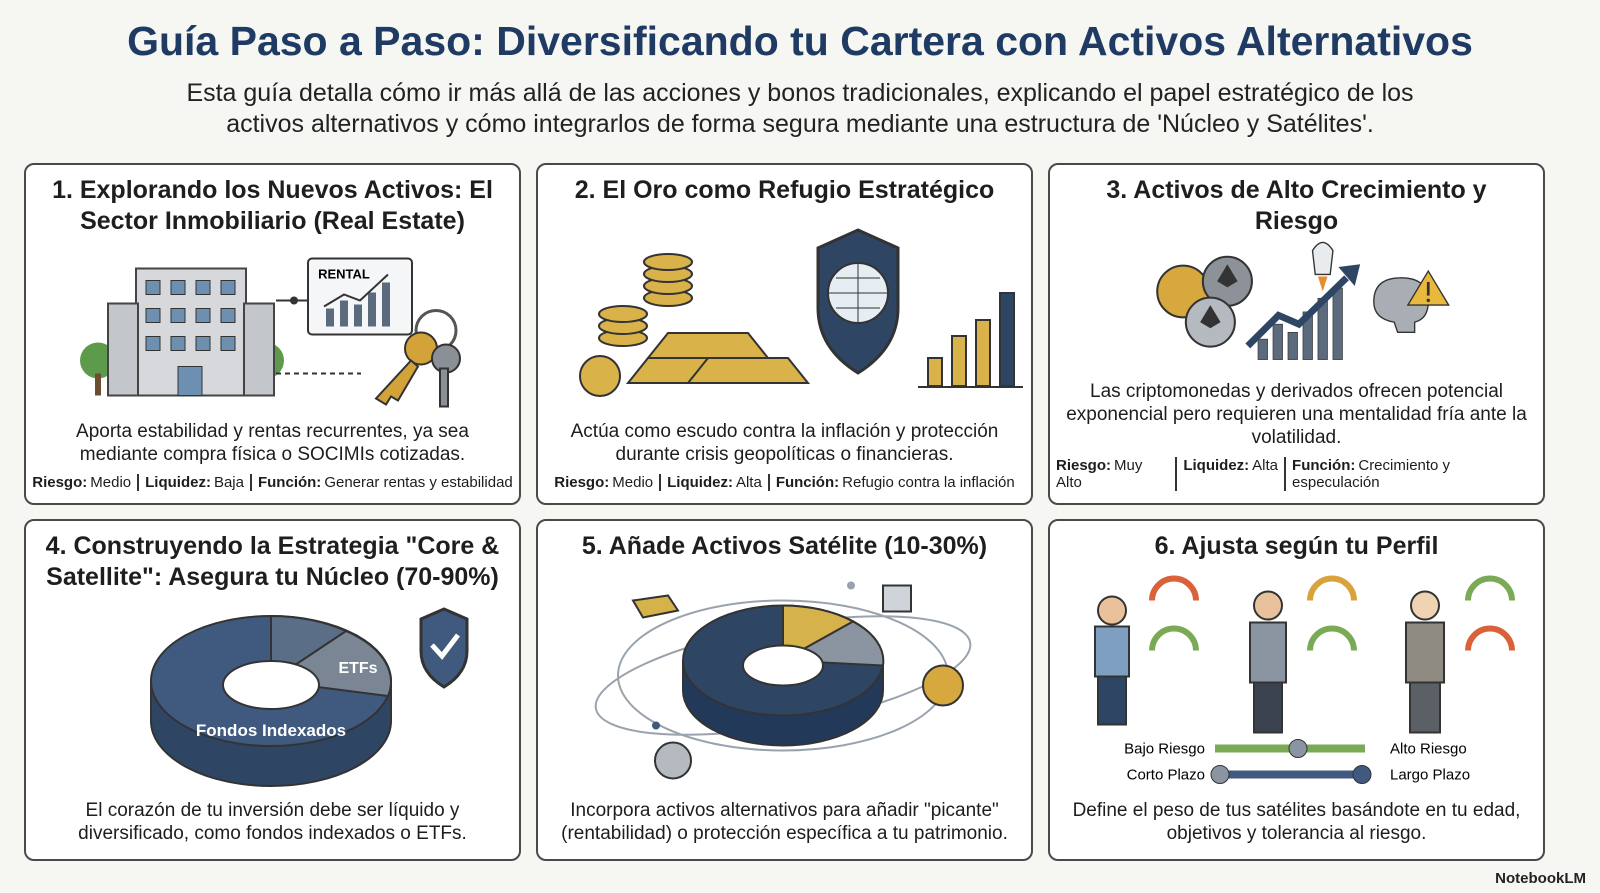  What do you see at coordinates (1324, 465) in the screenshot?
I see `fact-label: Función:` at bounding box center [1324, 465].